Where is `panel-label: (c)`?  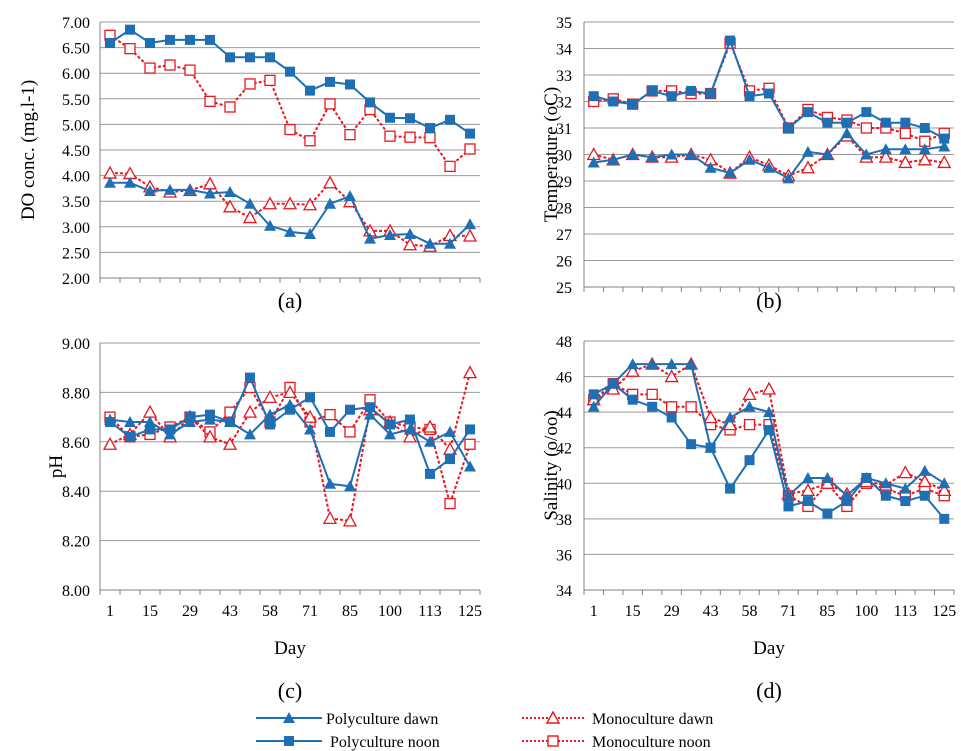 panel-label: (c) is located at coordinates (290, 690).